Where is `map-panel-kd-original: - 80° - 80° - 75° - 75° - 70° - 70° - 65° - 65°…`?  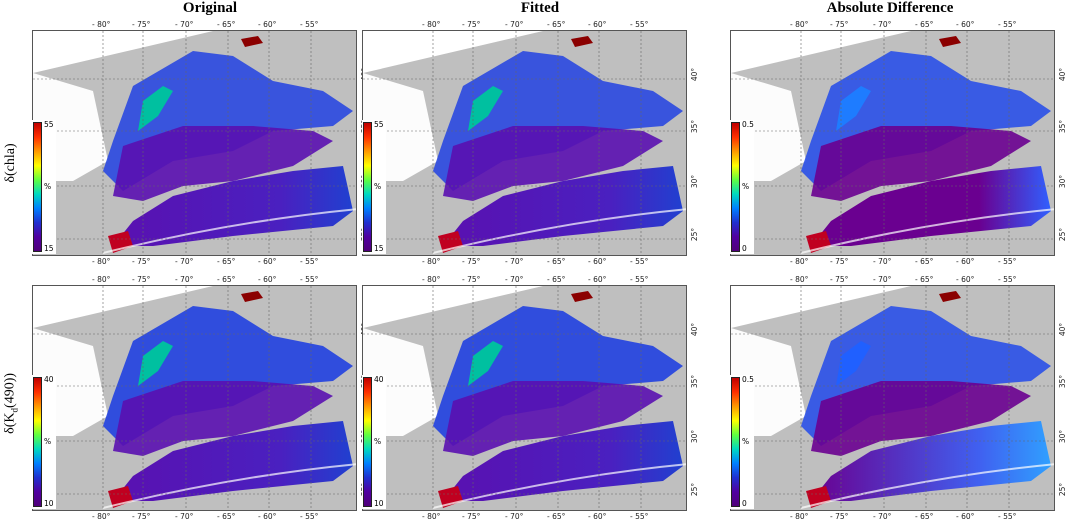
map-panel-kd-original: - 80° - 80° - 75° - 75° - 70° - 70° - 65° - 65°… is located at coordinates (200, 398).